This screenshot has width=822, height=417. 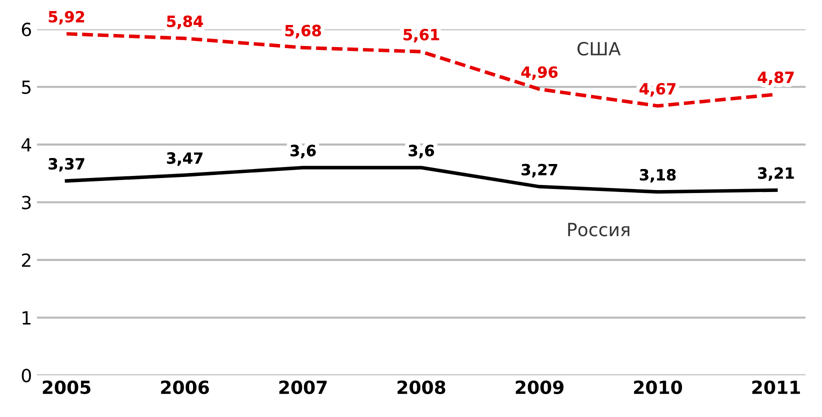 What do you see at coordinates (27, 145) in the screenshot?
I see `y-tick-label: 4` at bounding box center [27, 145].